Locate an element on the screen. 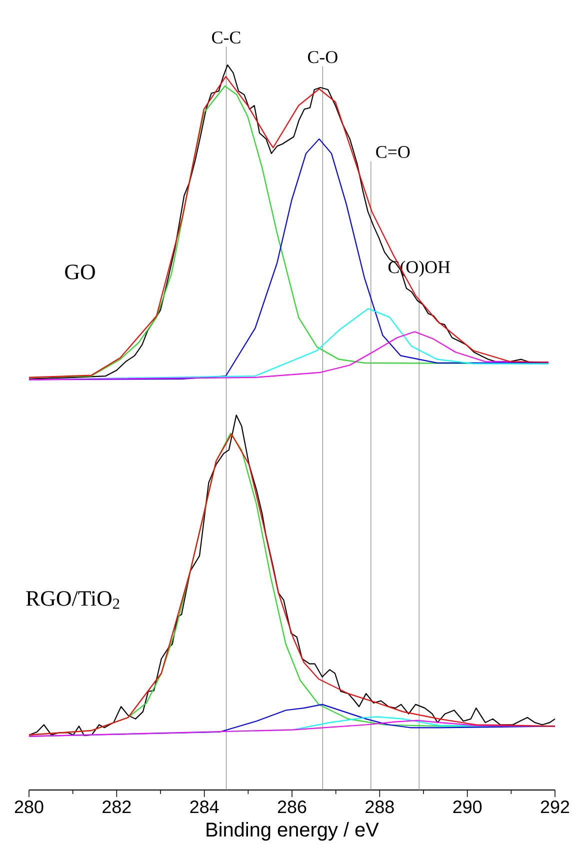 The height and width of the screenshot is (866, 572). x-axis-title: Binding energy / eV is located at coordinates (292, 831).